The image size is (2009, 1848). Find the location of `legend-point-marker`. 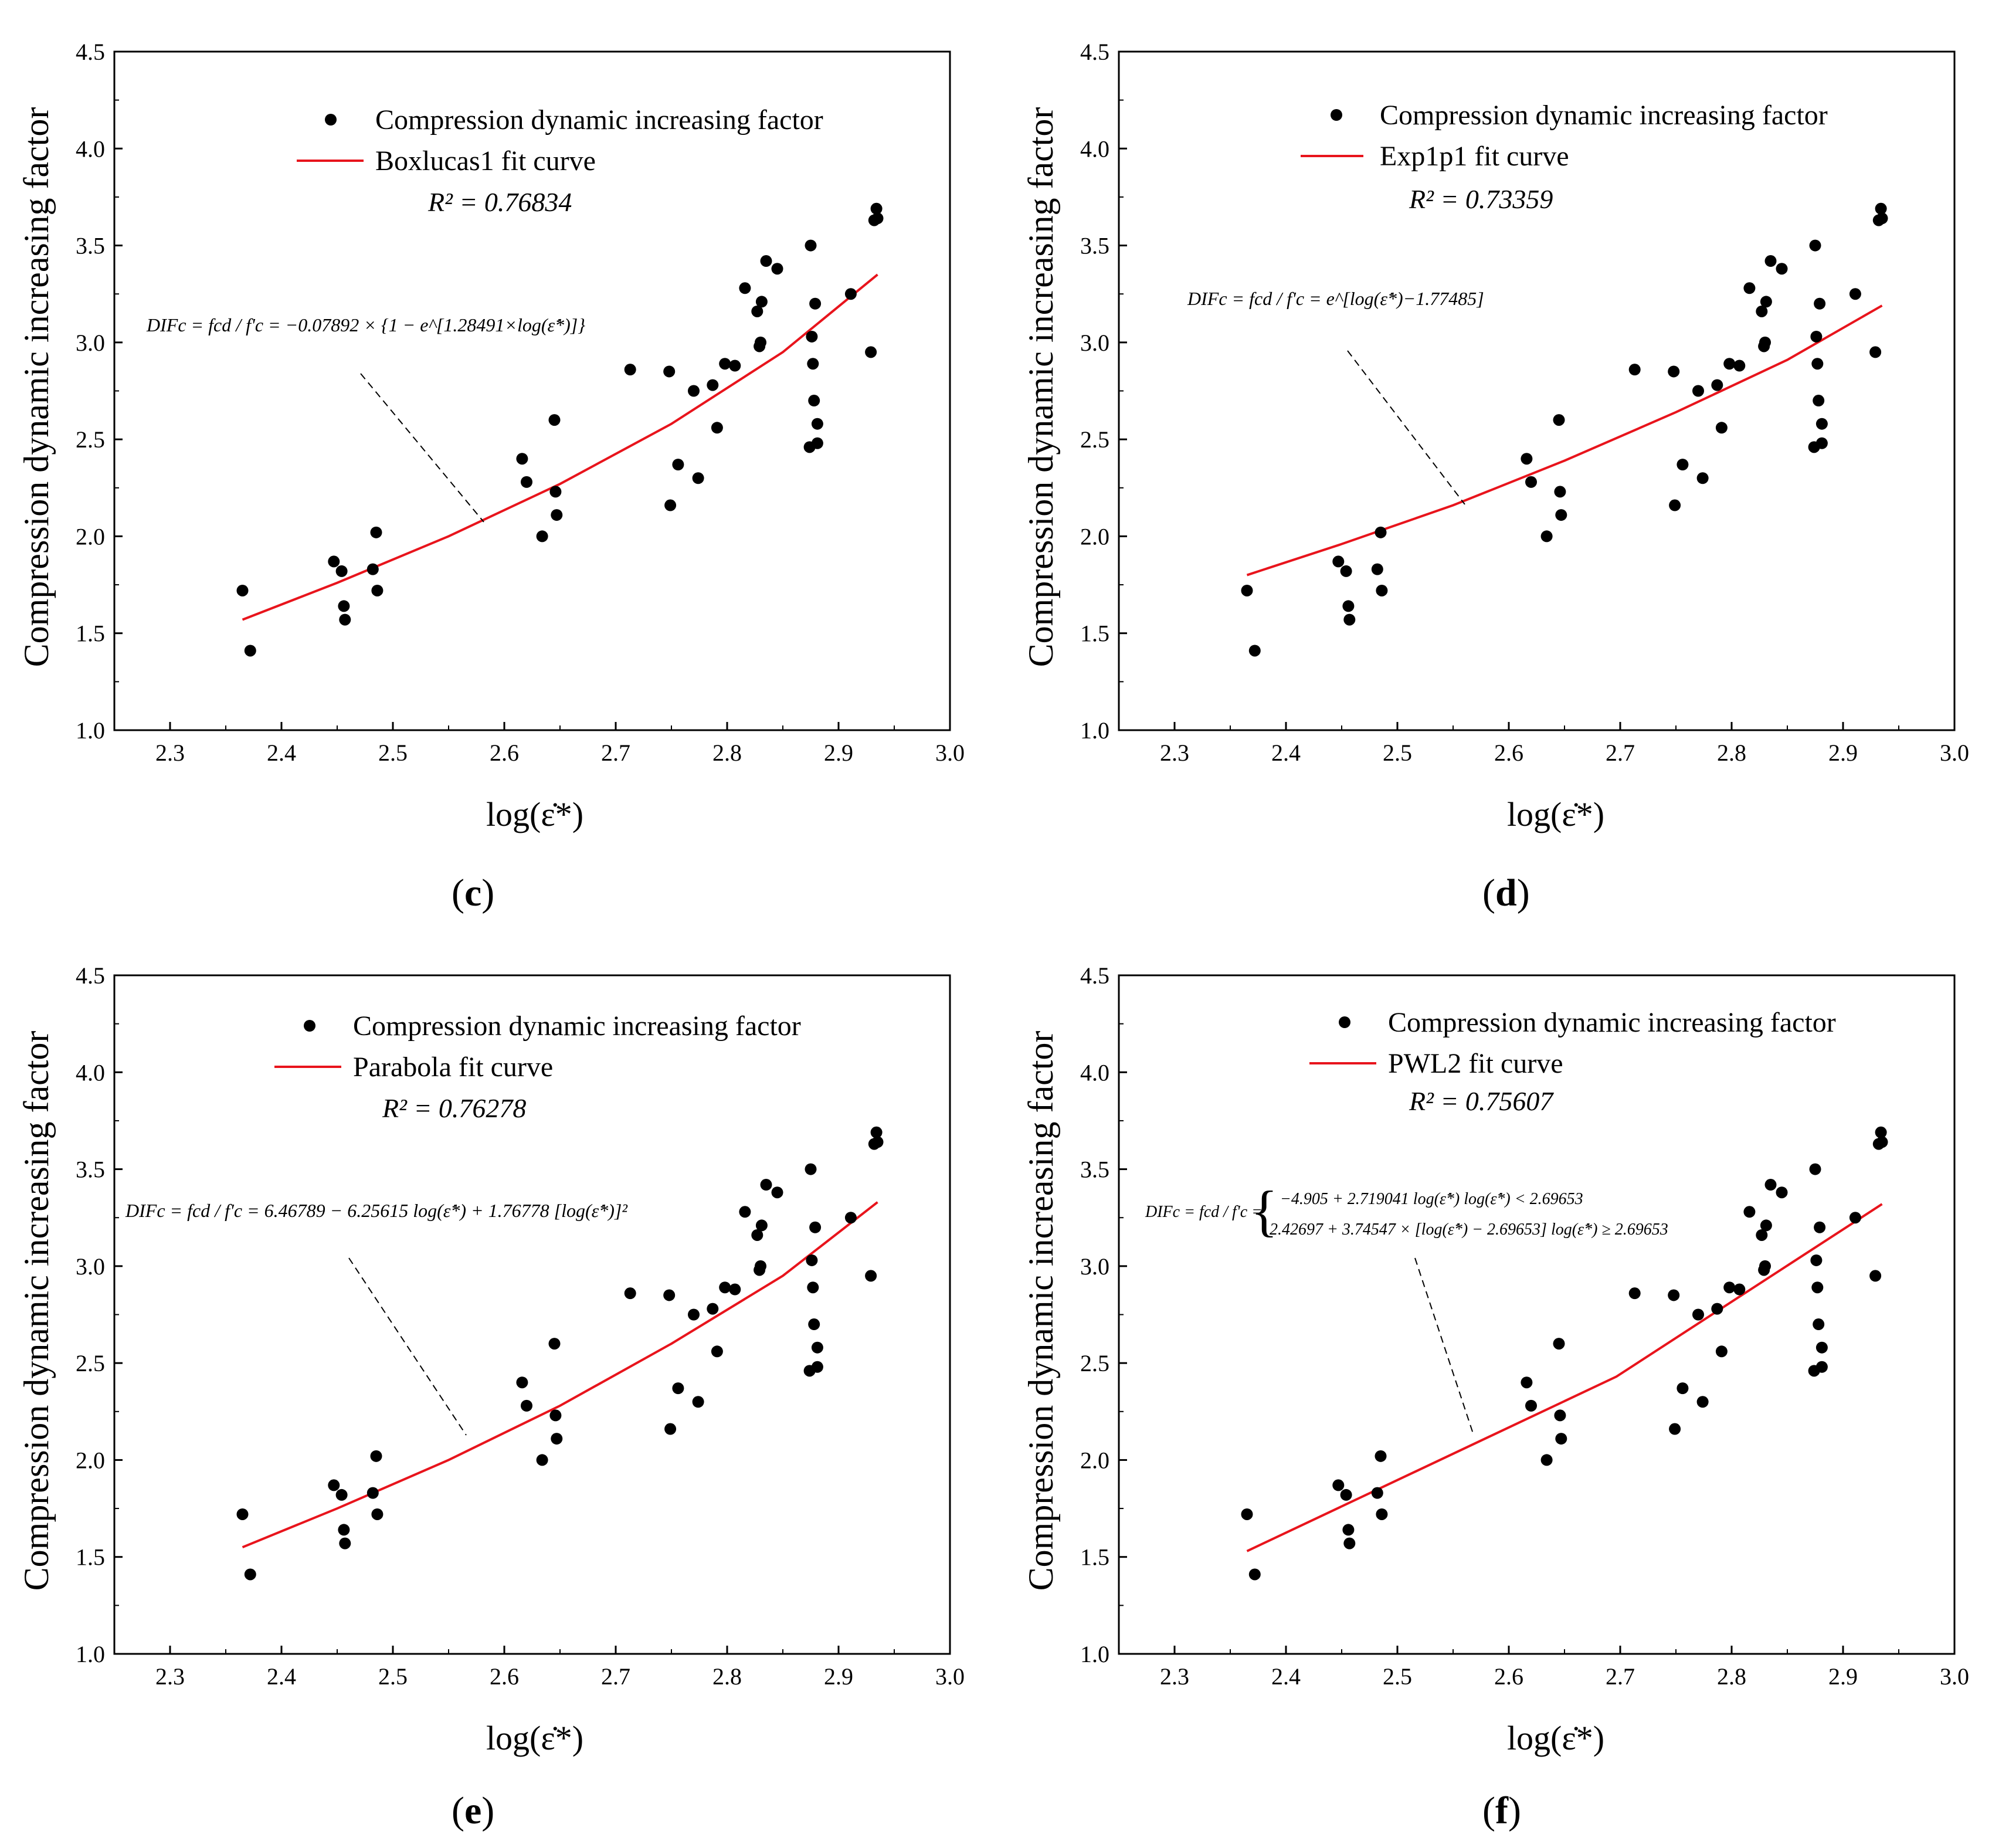

legend-point-marker is located at coordinates (1344, 1022).